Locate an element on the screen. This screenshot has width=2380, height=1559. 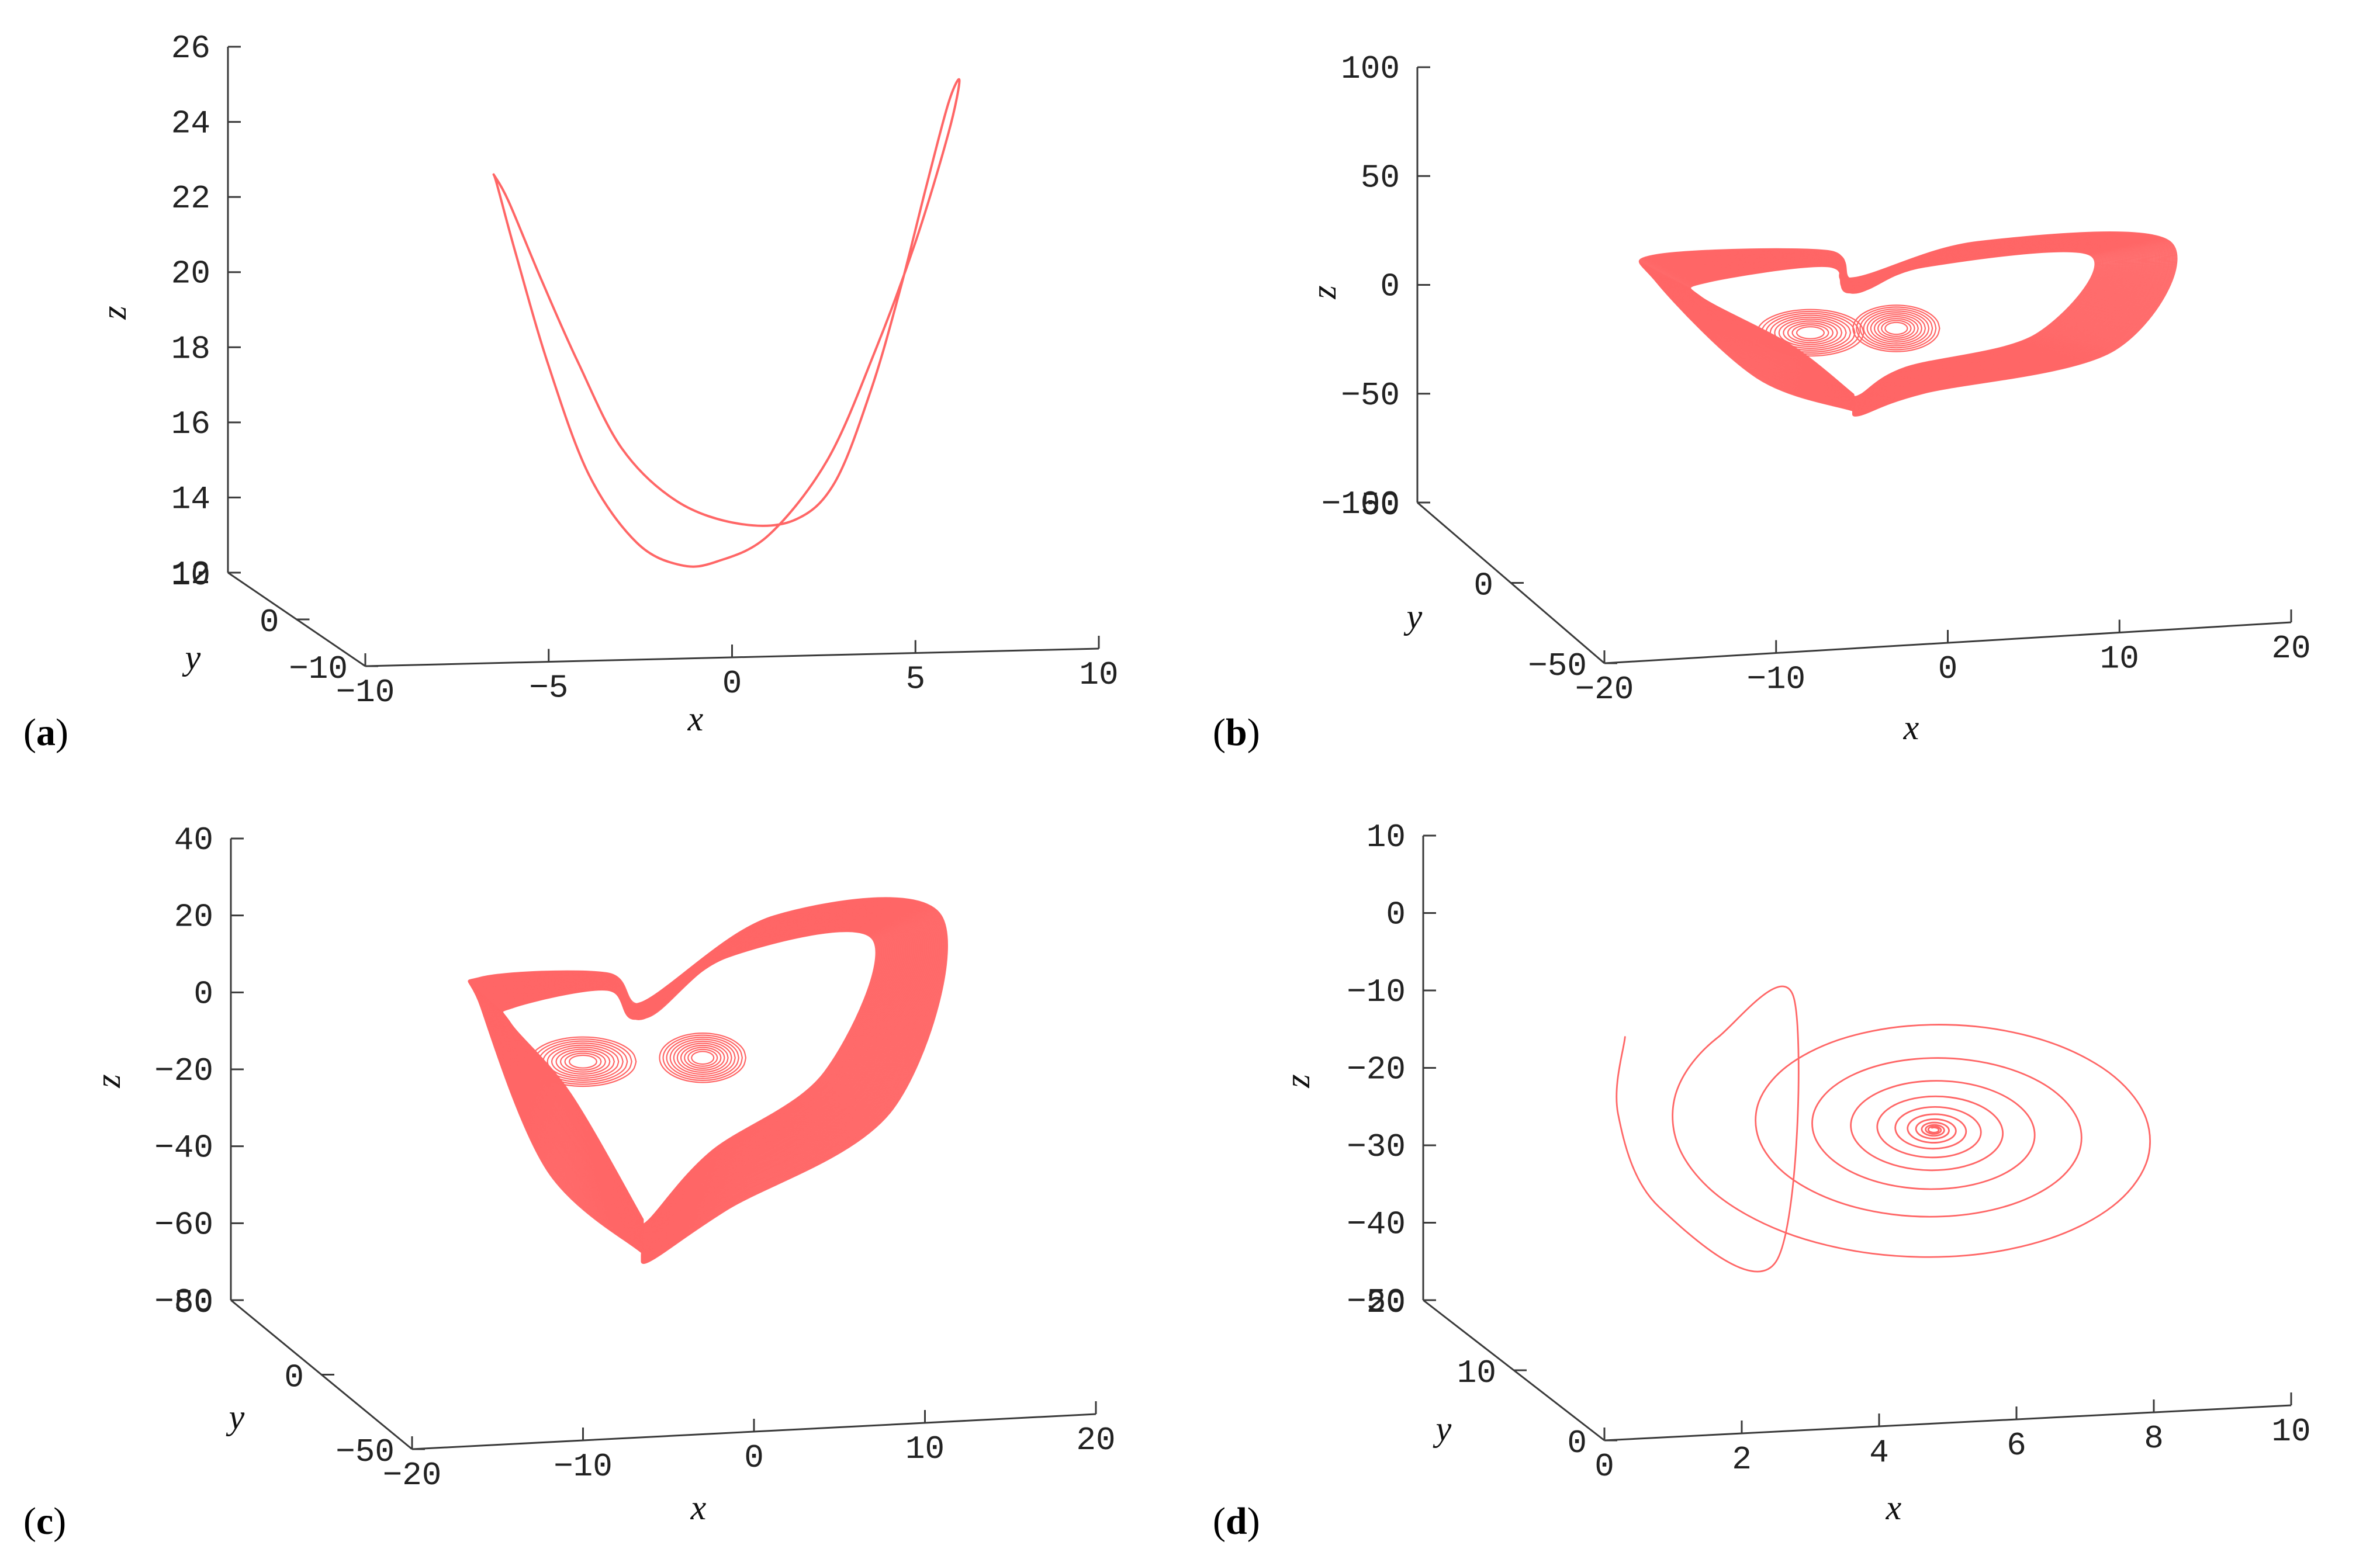
z-tick-label: −40 is located at coordinates (183, 1148).